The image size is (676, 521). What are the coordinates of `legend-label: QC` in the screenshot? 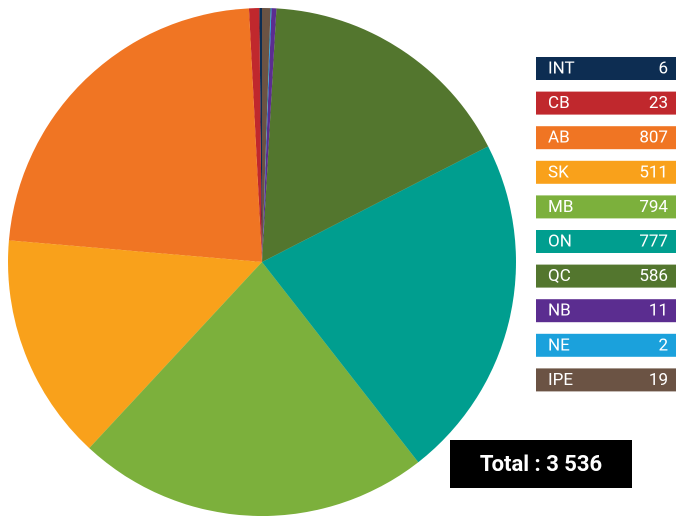 It's located at (559, 276).